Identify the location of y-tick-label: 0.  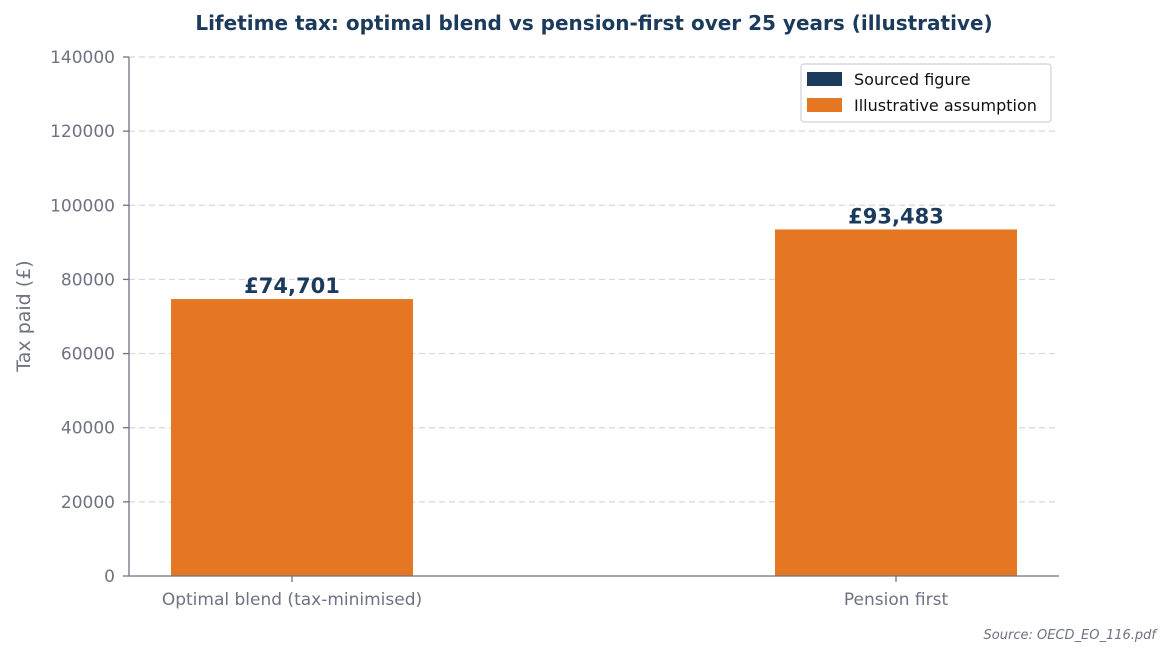
(109, 577).